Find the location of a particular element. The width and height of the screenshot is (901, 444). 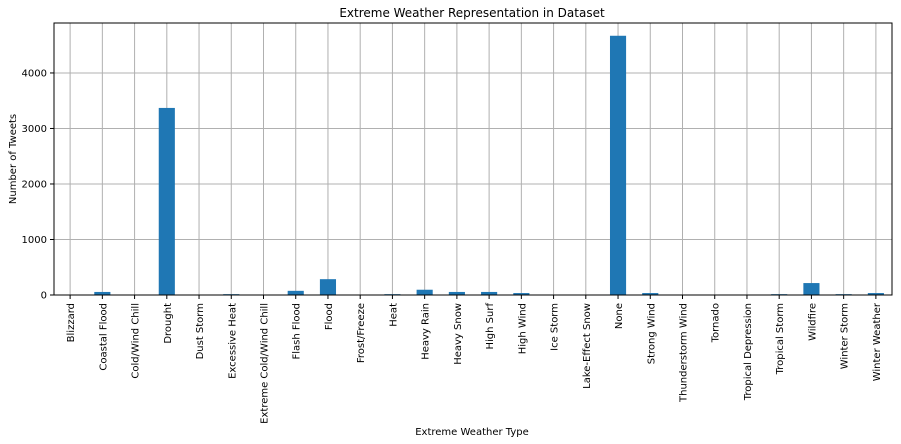

x-tick-label: Tornado is located at coordinates (716, 323).